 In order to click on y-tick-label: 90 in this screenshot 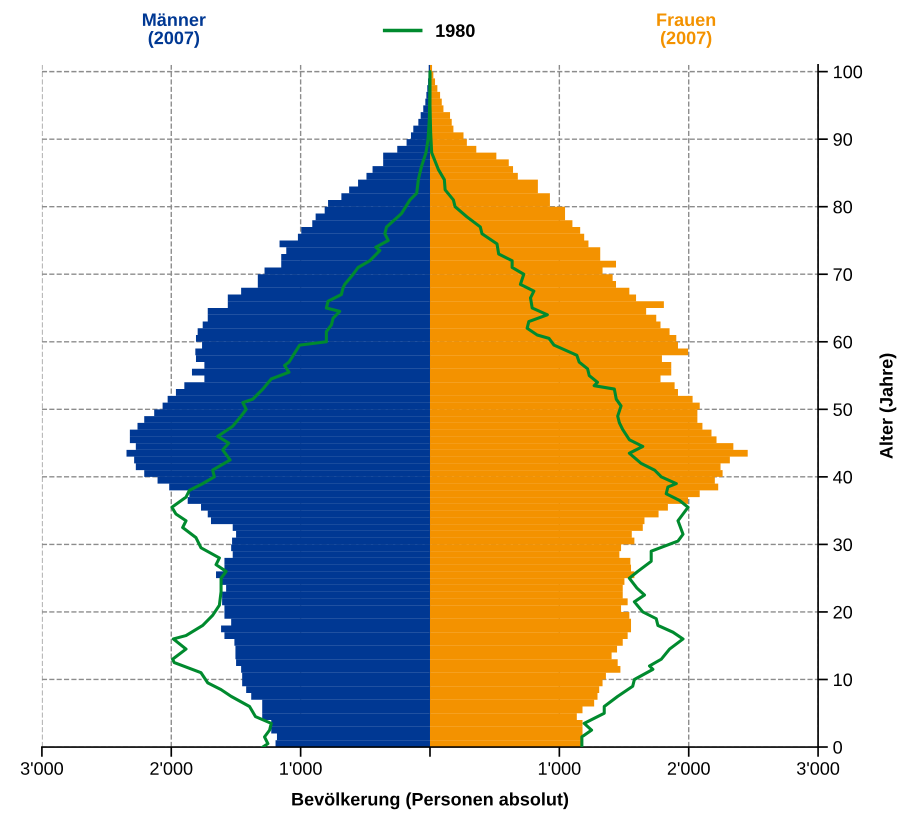, I will do `click(843, 139)`.